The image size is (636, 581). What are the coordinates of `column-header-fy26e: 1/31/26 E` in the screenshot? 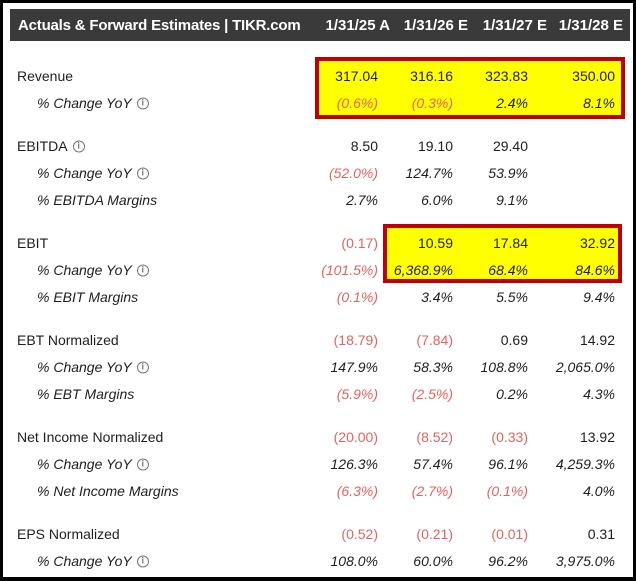 It's located at (435, 25).